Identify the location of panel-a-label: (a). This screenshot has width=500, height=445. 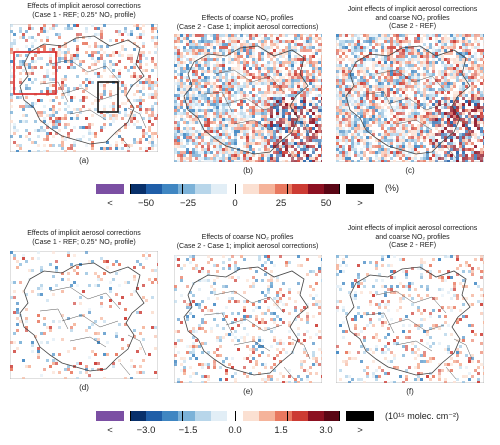
(84, 160).